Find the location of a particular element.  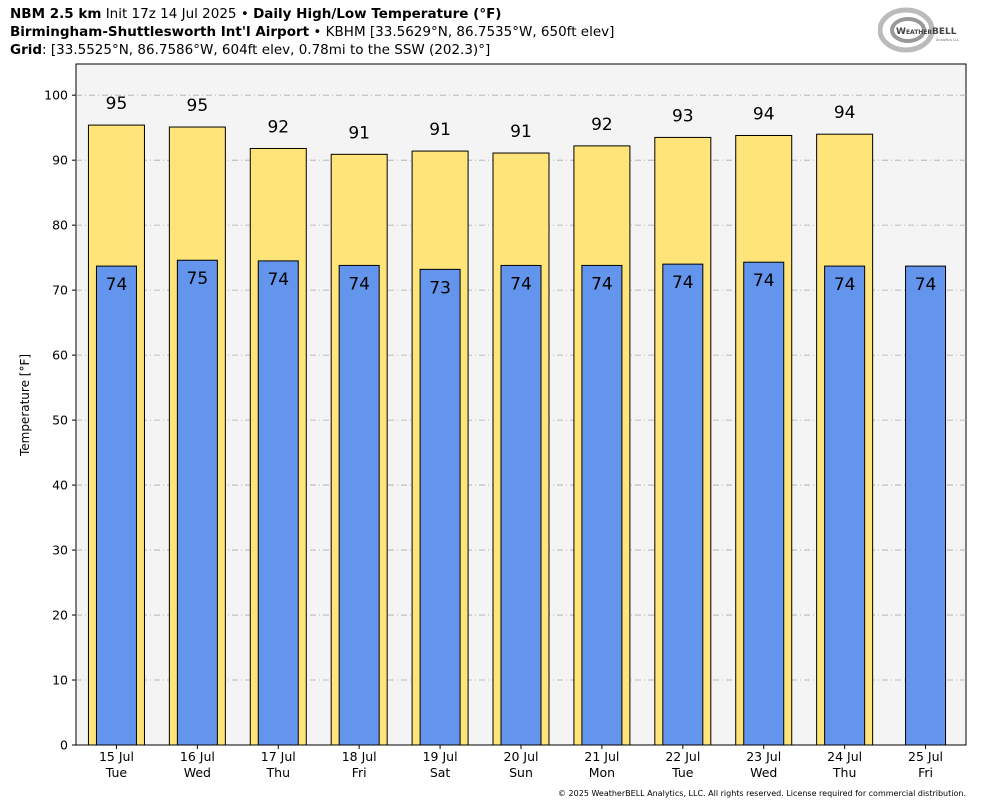

x-tick-label-date: 16 Jul is located at coordinates (197, 756).